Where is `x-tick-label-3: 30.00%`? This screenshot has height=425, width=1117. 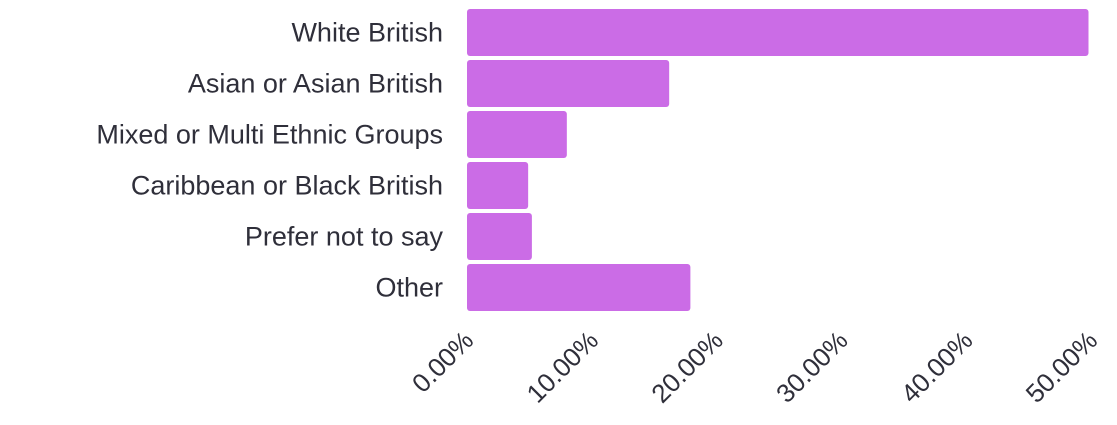 x-tick-label-3: 30.00% is located at coordinates (812, 367).